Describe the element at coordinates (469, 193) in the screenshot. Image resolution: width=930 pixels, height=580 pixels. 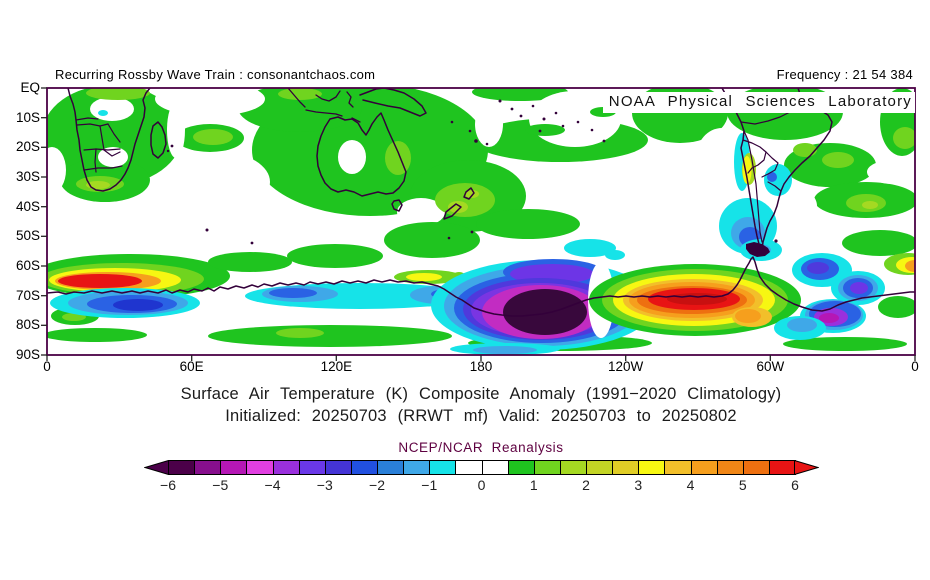
I see `new-zealand-north-island` at that location.